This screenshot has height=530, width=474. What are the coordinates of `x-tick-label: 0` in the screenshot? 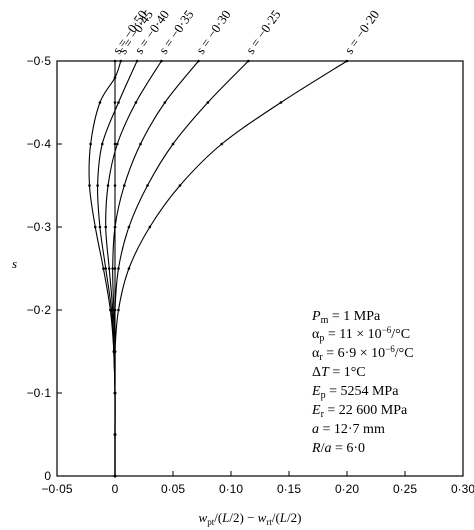 It's located at (115, 489).